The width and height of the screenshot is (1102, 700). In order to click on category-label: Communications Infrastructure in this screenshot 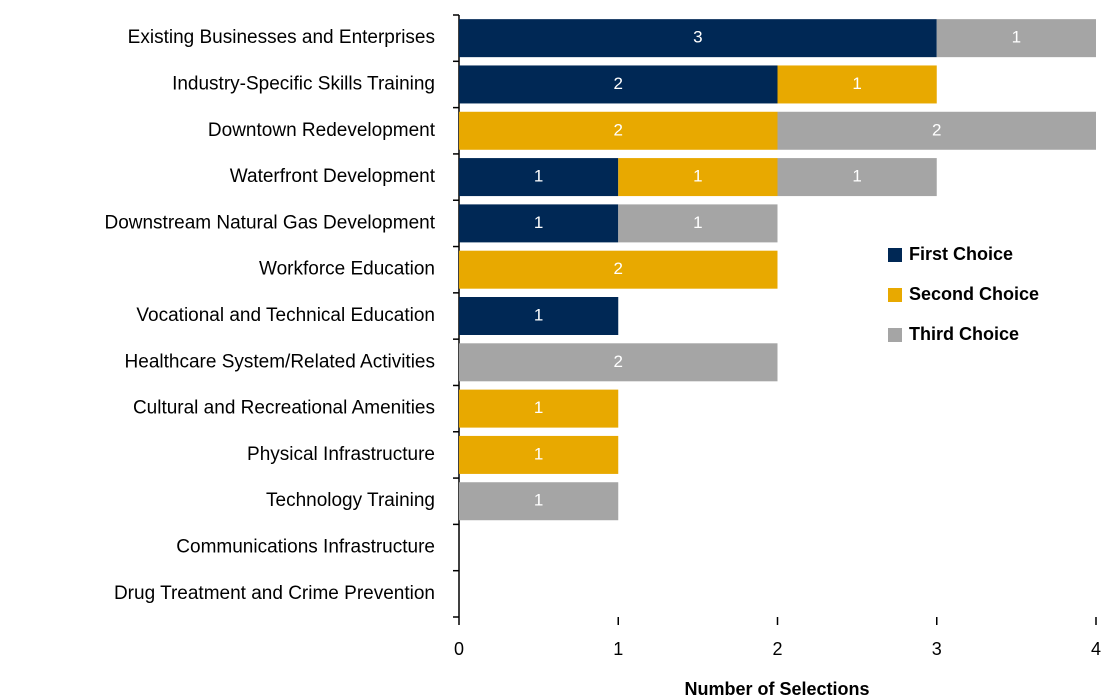, I will do `click(305, 547)`.